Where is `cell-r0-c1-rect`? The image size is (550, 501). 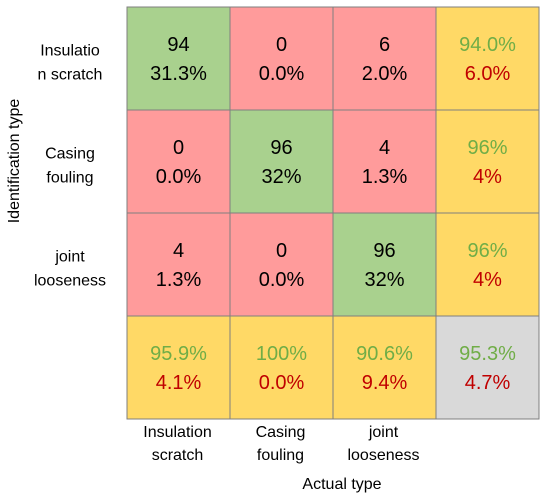
cell-r0-c1-rect is located at coordinates (281, 58).